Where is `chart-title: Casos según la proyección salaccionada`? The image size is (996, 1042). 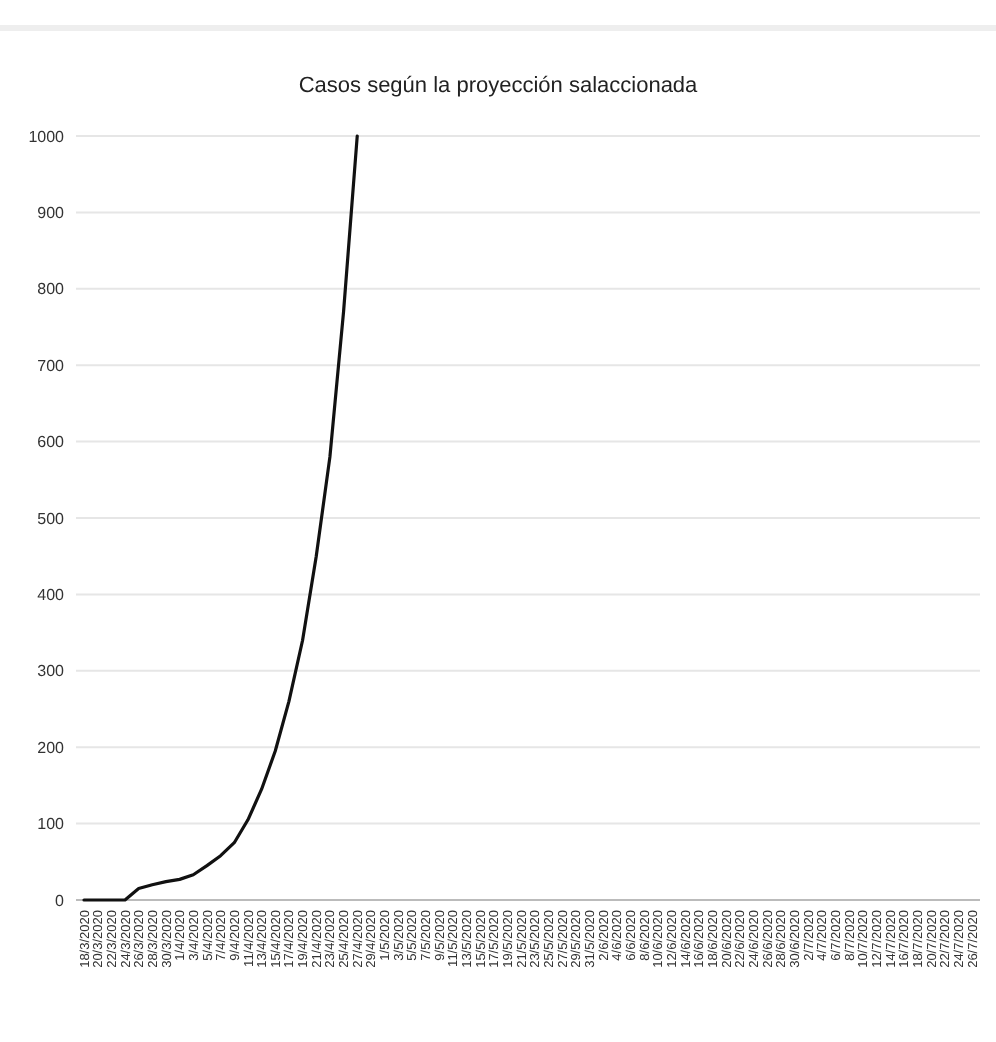
chart-title: Casos según la proyección salaccionada is located at coordinates (499, 86).